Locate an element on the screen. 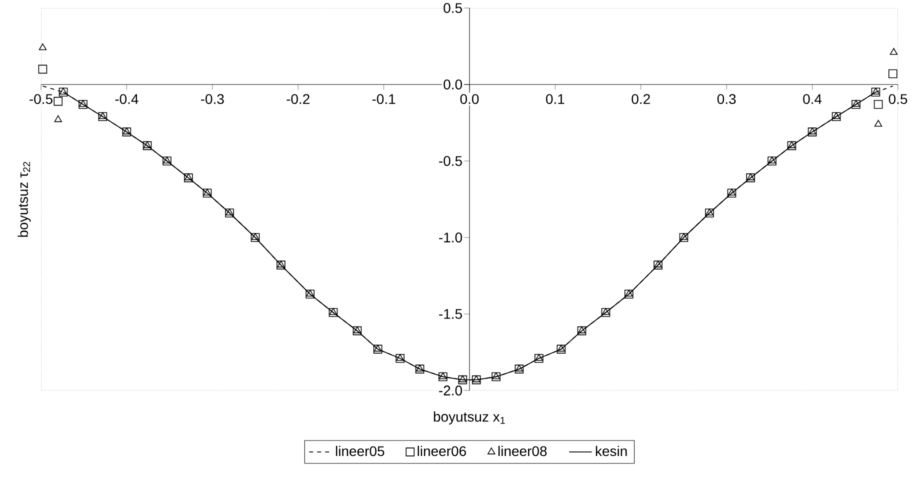 The image size is (912, 480). y-tick-label: 0.0 is located at coordinates (453, 84).